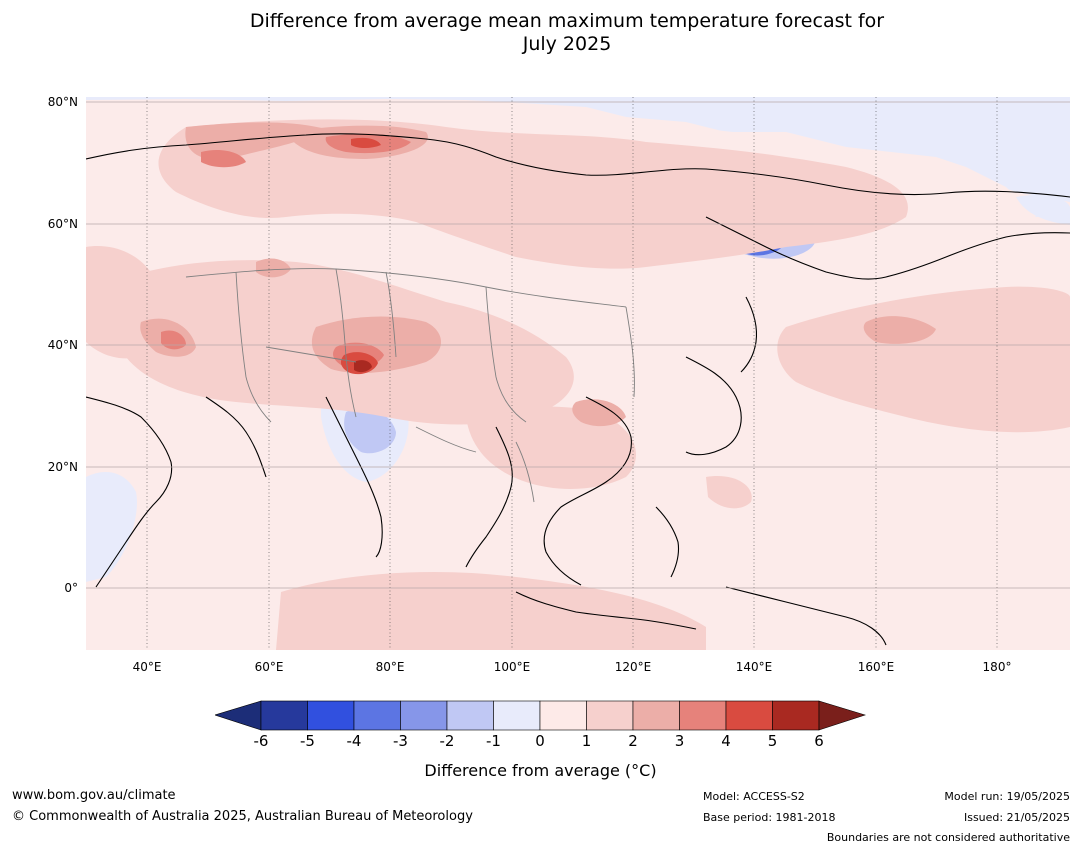 The width and height of the screenshot is (1081, 850). I want to click on pacific-strong-warm, so click(899, 330).